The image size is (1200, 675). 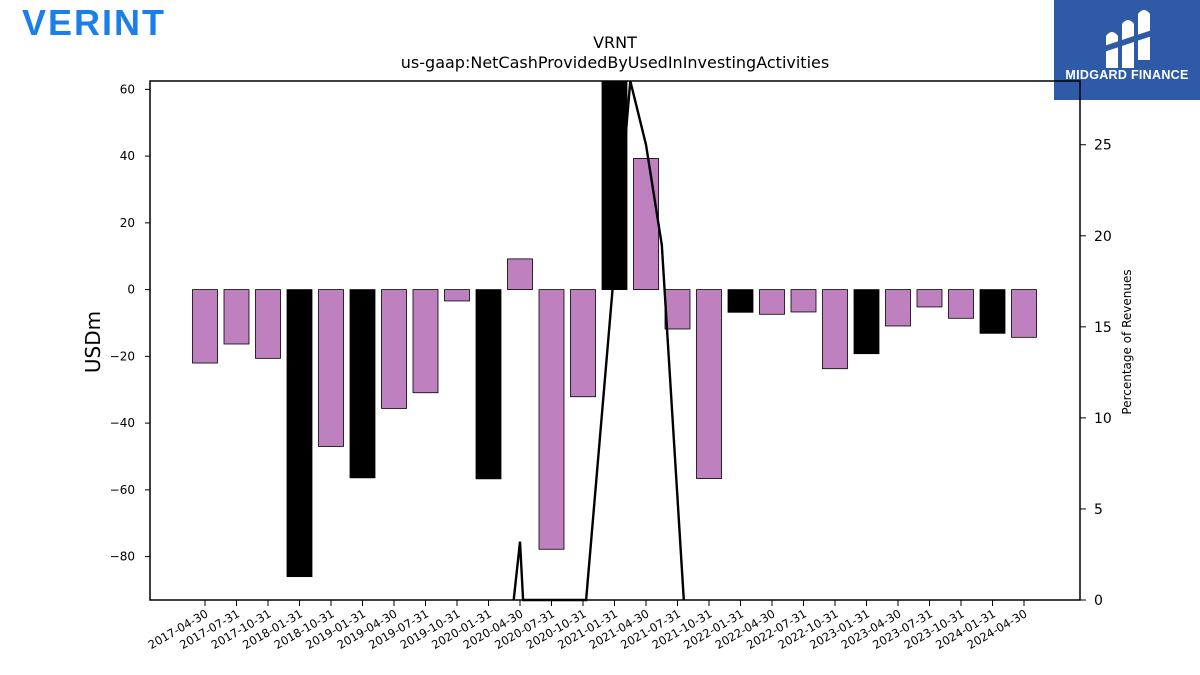 I want to click on y2-axis-label: Percentage of Revenues, so click(x=1127, y=341).